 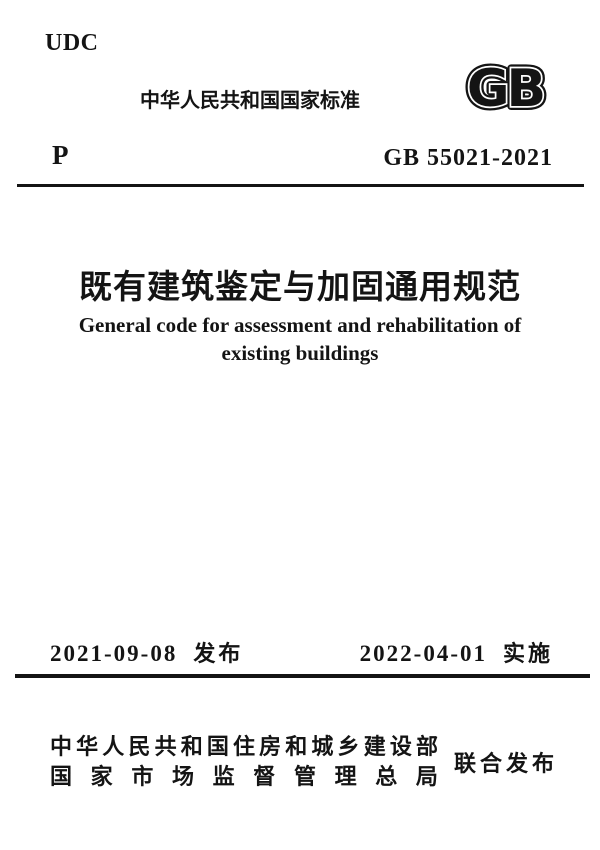 I want to click on title-chinese: 既有建筑鉴定与加固通用规范, so click(x=300, y=288).